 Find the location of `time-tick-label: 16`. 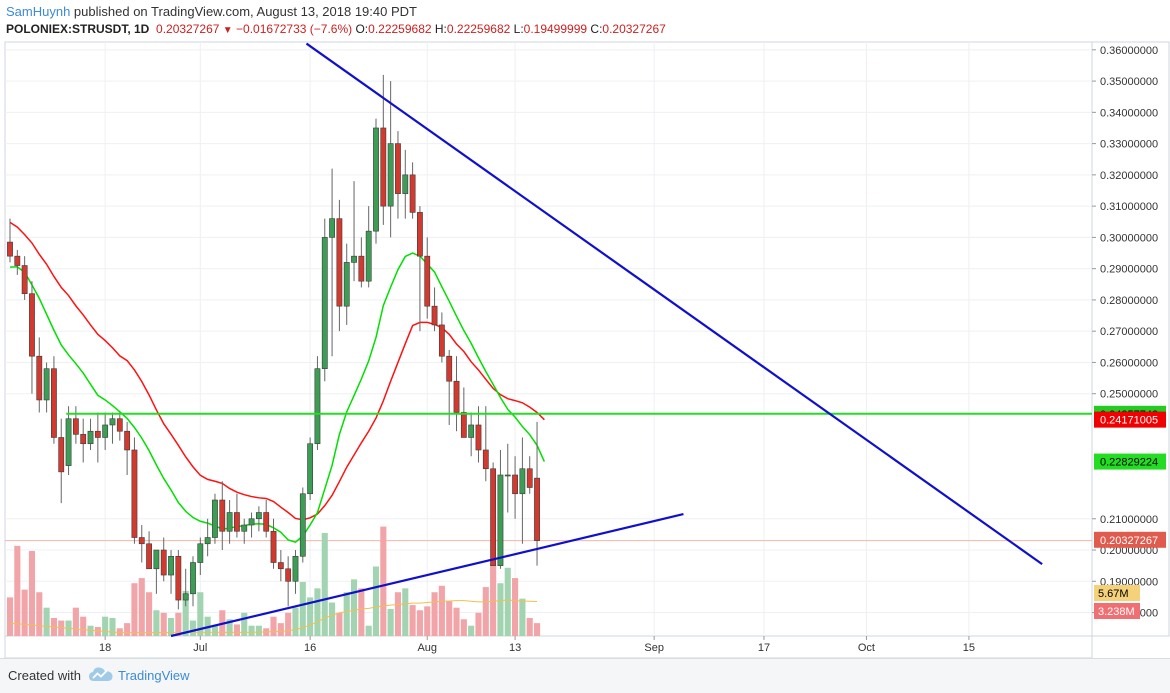

time-tick-label: 16 is located at coordinates (310, 648).